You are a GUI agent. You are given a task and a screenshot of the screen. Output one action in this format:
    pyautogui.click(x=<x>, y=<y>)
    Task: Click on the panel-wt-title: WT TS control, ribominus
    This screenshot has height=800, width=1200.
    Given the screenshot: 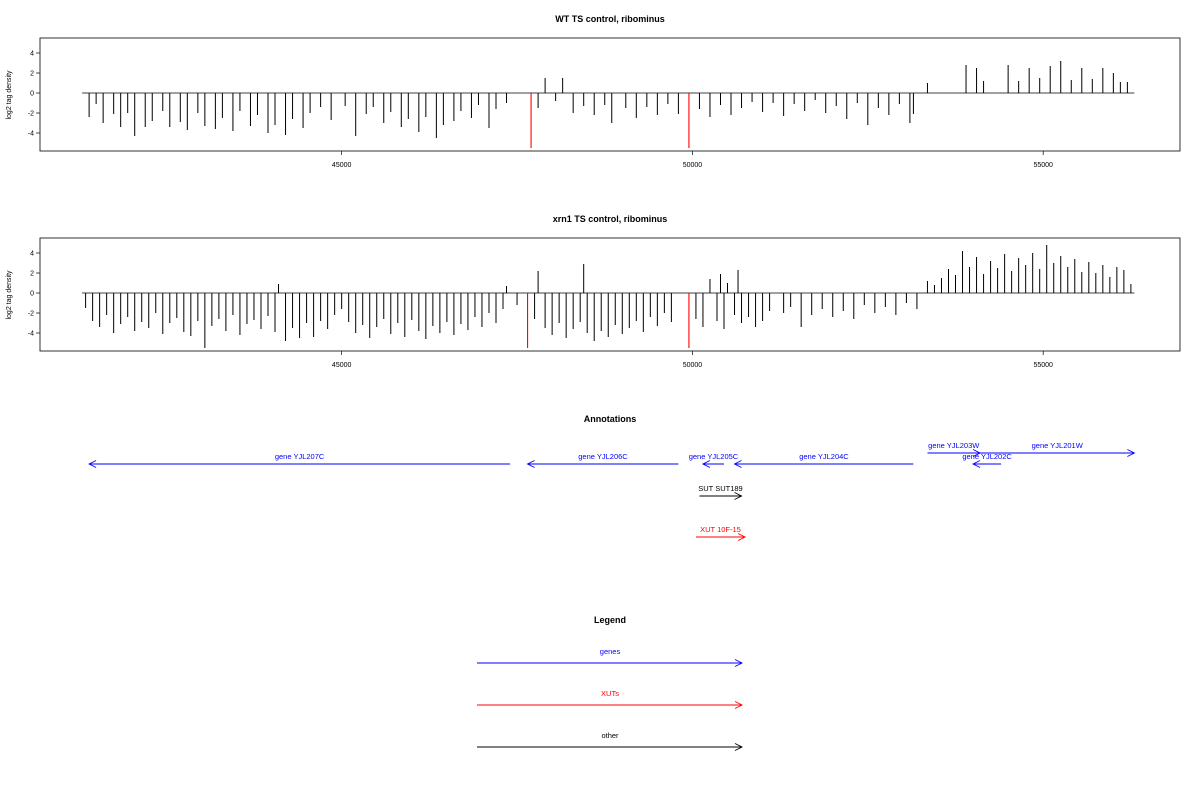 What is the action you would take?
    pyautogui.click(x=610, y=19)
    